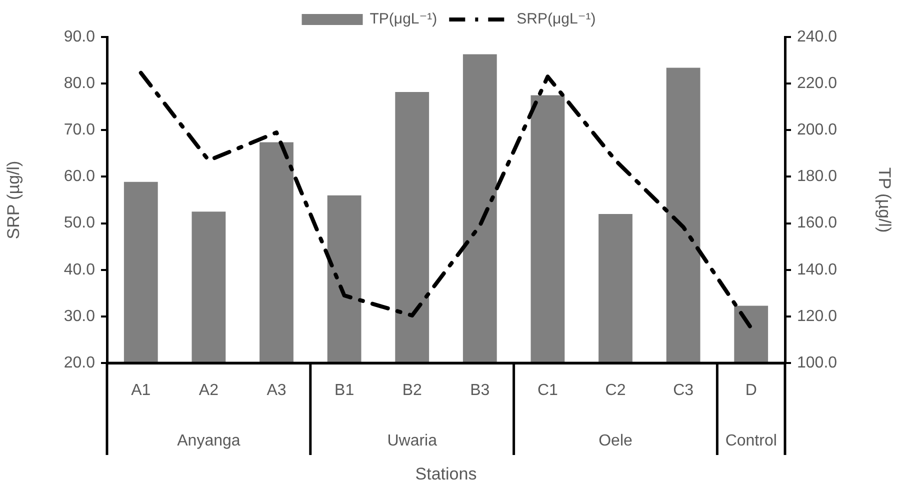 Image resolution: width=898 pixels, height=489 pixels. Describe the element at coordinates (412, 391) in the screenshot. I see `x-tick-label: B2` at that location.